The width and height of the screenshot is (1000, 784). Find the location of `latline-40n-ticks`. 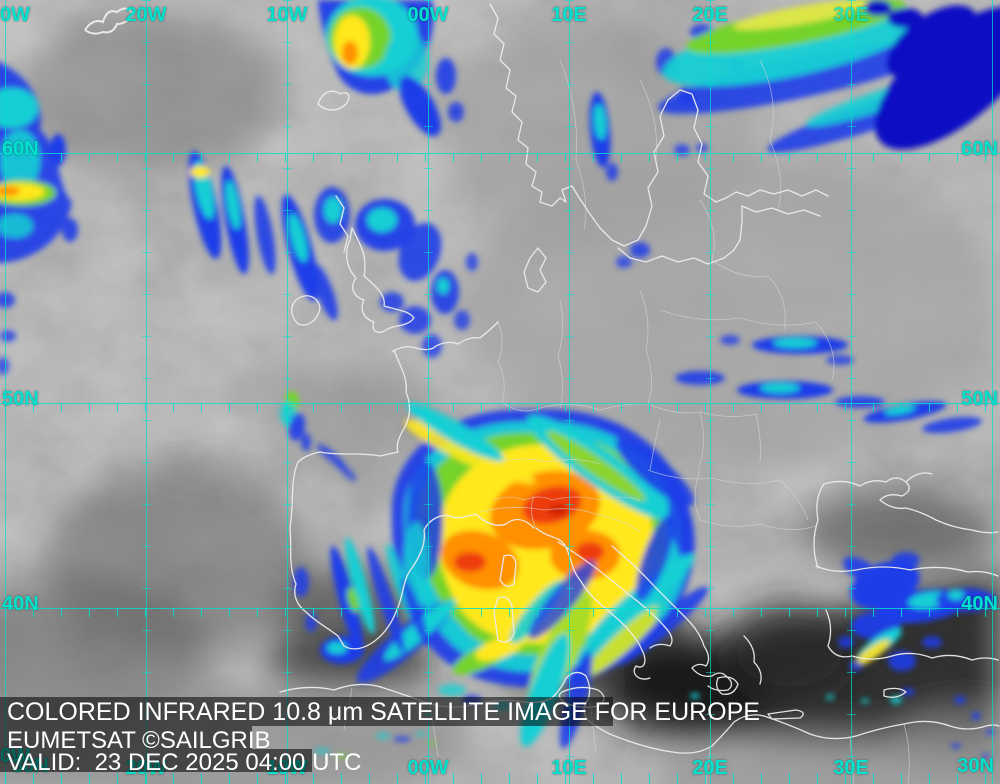

latline-40n-ticks is located at coordinates (502, 612).